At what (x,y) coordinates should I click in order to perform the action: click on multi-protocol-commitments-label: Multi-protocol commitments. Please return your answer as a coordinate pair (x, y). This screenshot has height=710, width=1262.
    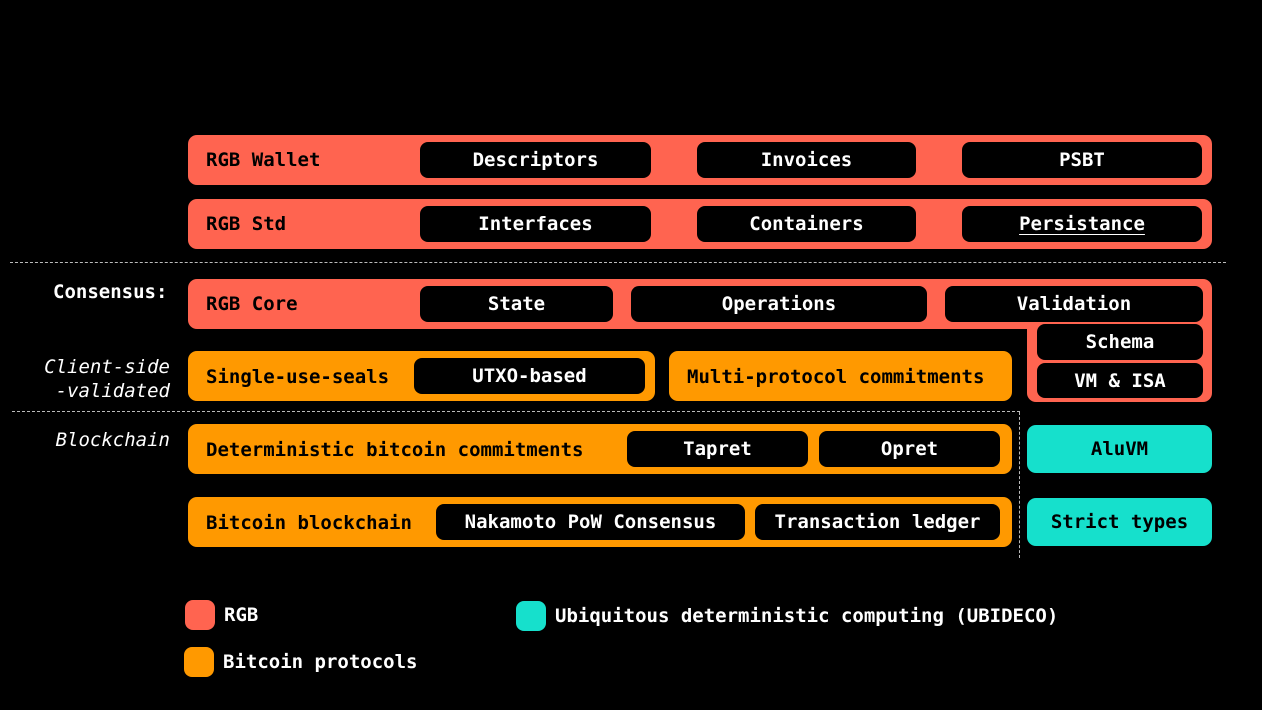
    Looking at the image, I should click on (836, 377).